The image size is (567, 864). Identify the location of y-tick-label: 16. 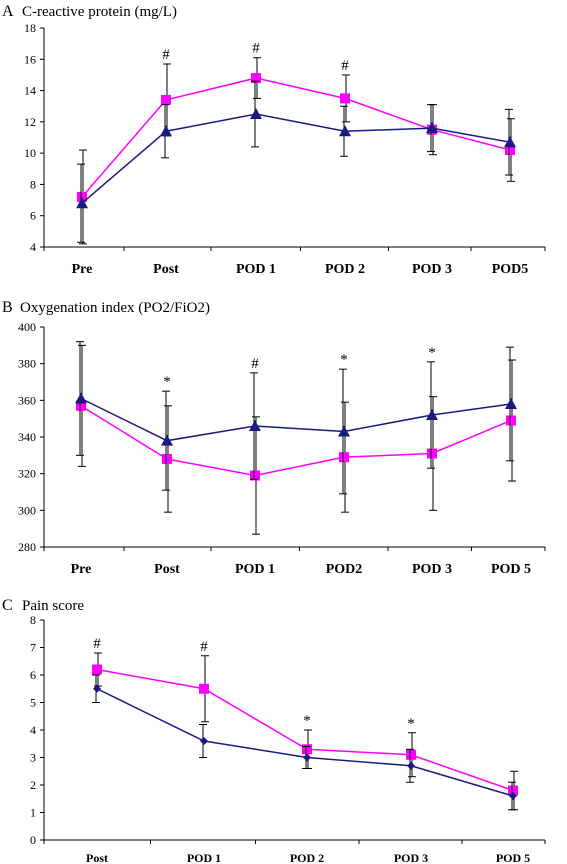
(30, 59).